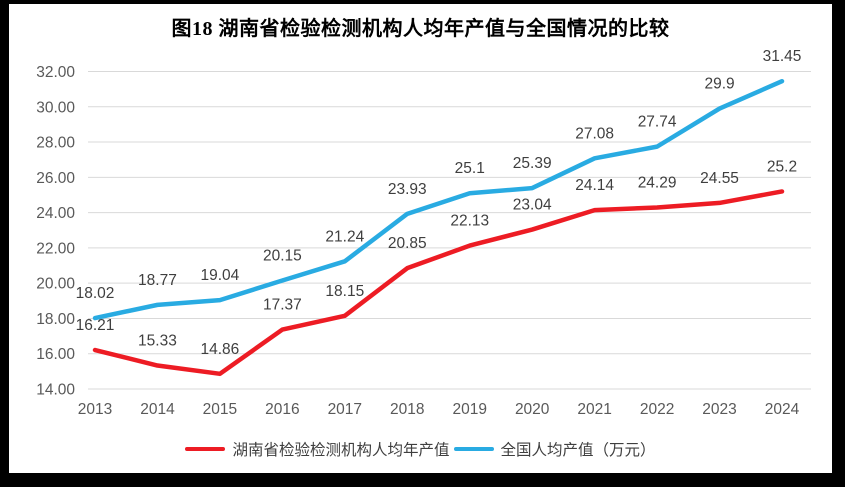 This screenshot has width=845, height=487. Describe the element at coordinates (55, 107) in the screenshot. I see `y-axis-tick-label: 30.00` at that location.